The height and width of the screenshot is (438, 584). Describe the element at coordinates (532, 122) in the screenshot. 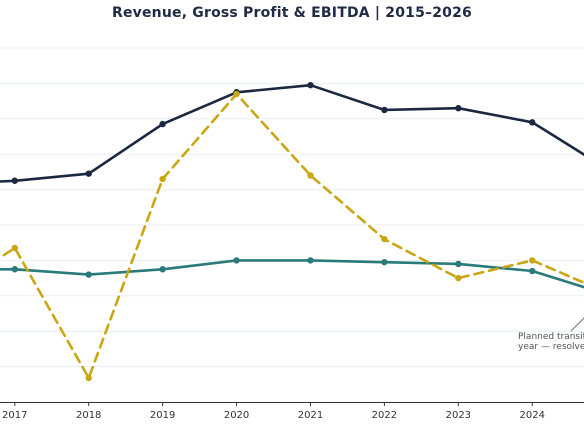

I see `series-1-point-2024` at that location.